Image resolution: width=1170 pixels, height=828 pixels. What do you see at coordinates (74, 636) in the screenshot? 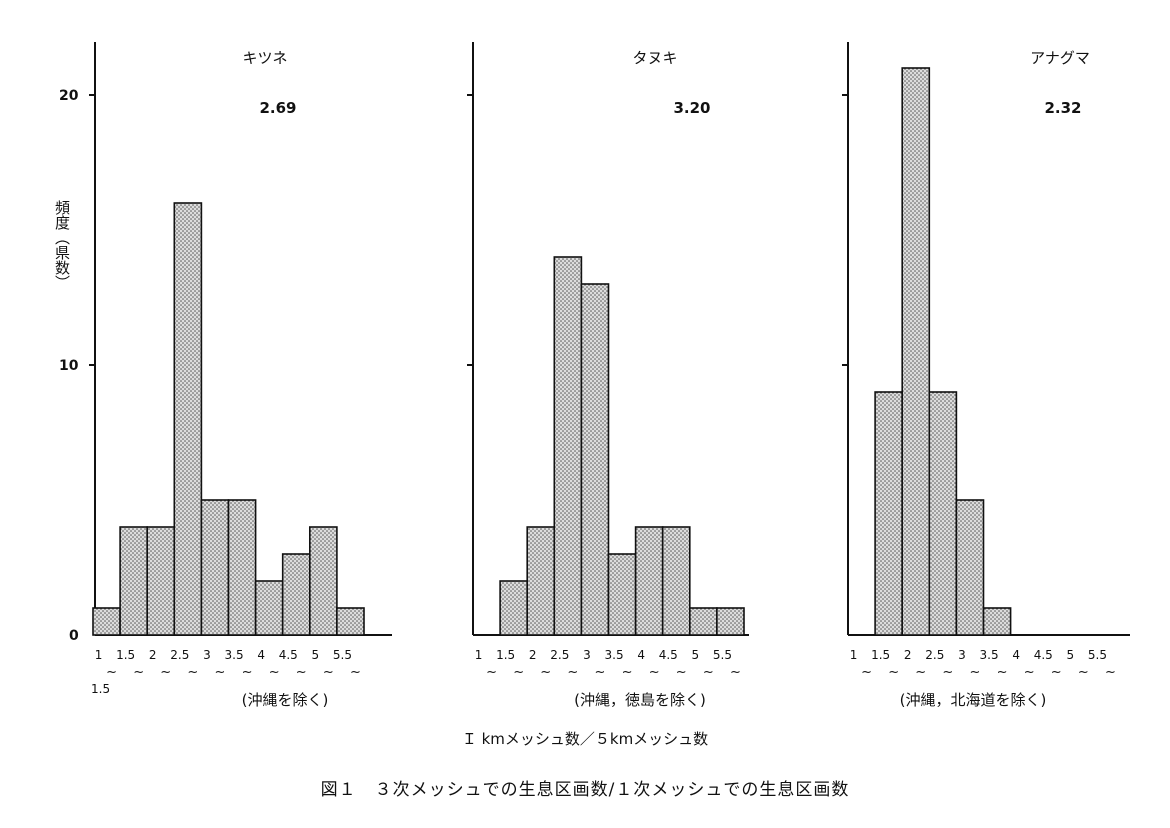
I see `y-tick-label: 0` at bounding box center [74, 636].